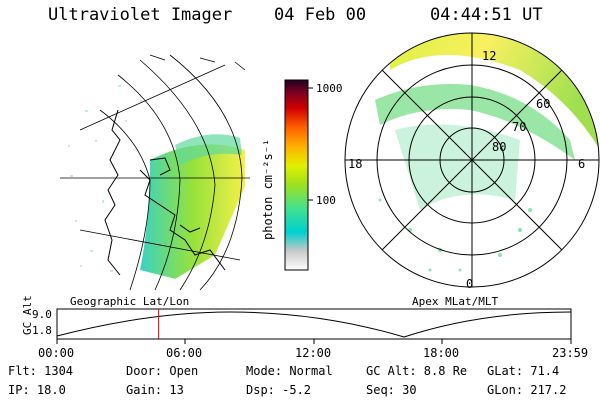 The image size is (600, 400). What do you see at coordinates (155, 390) in the screenshot?
I see `gain-value: Gain: 13` at bounding box center [155, 390].